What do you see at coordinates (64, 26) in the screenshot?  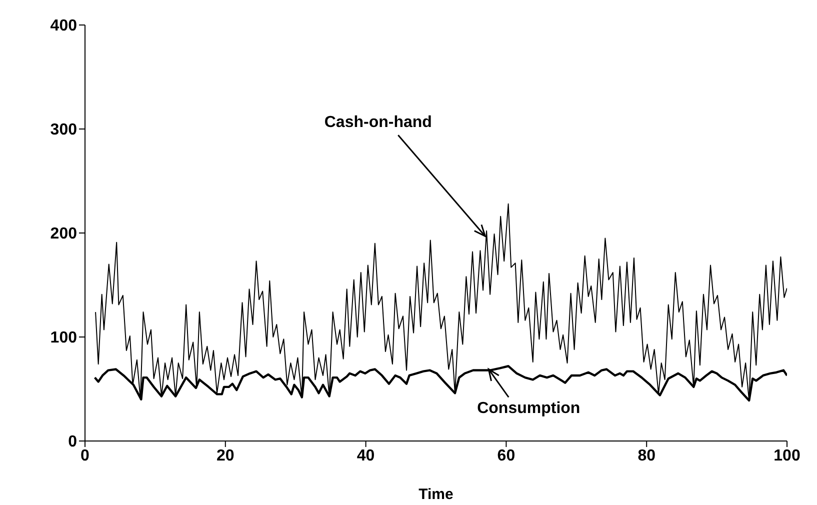 I see `y-tick-label: 400` at bounding box center [64, 26].